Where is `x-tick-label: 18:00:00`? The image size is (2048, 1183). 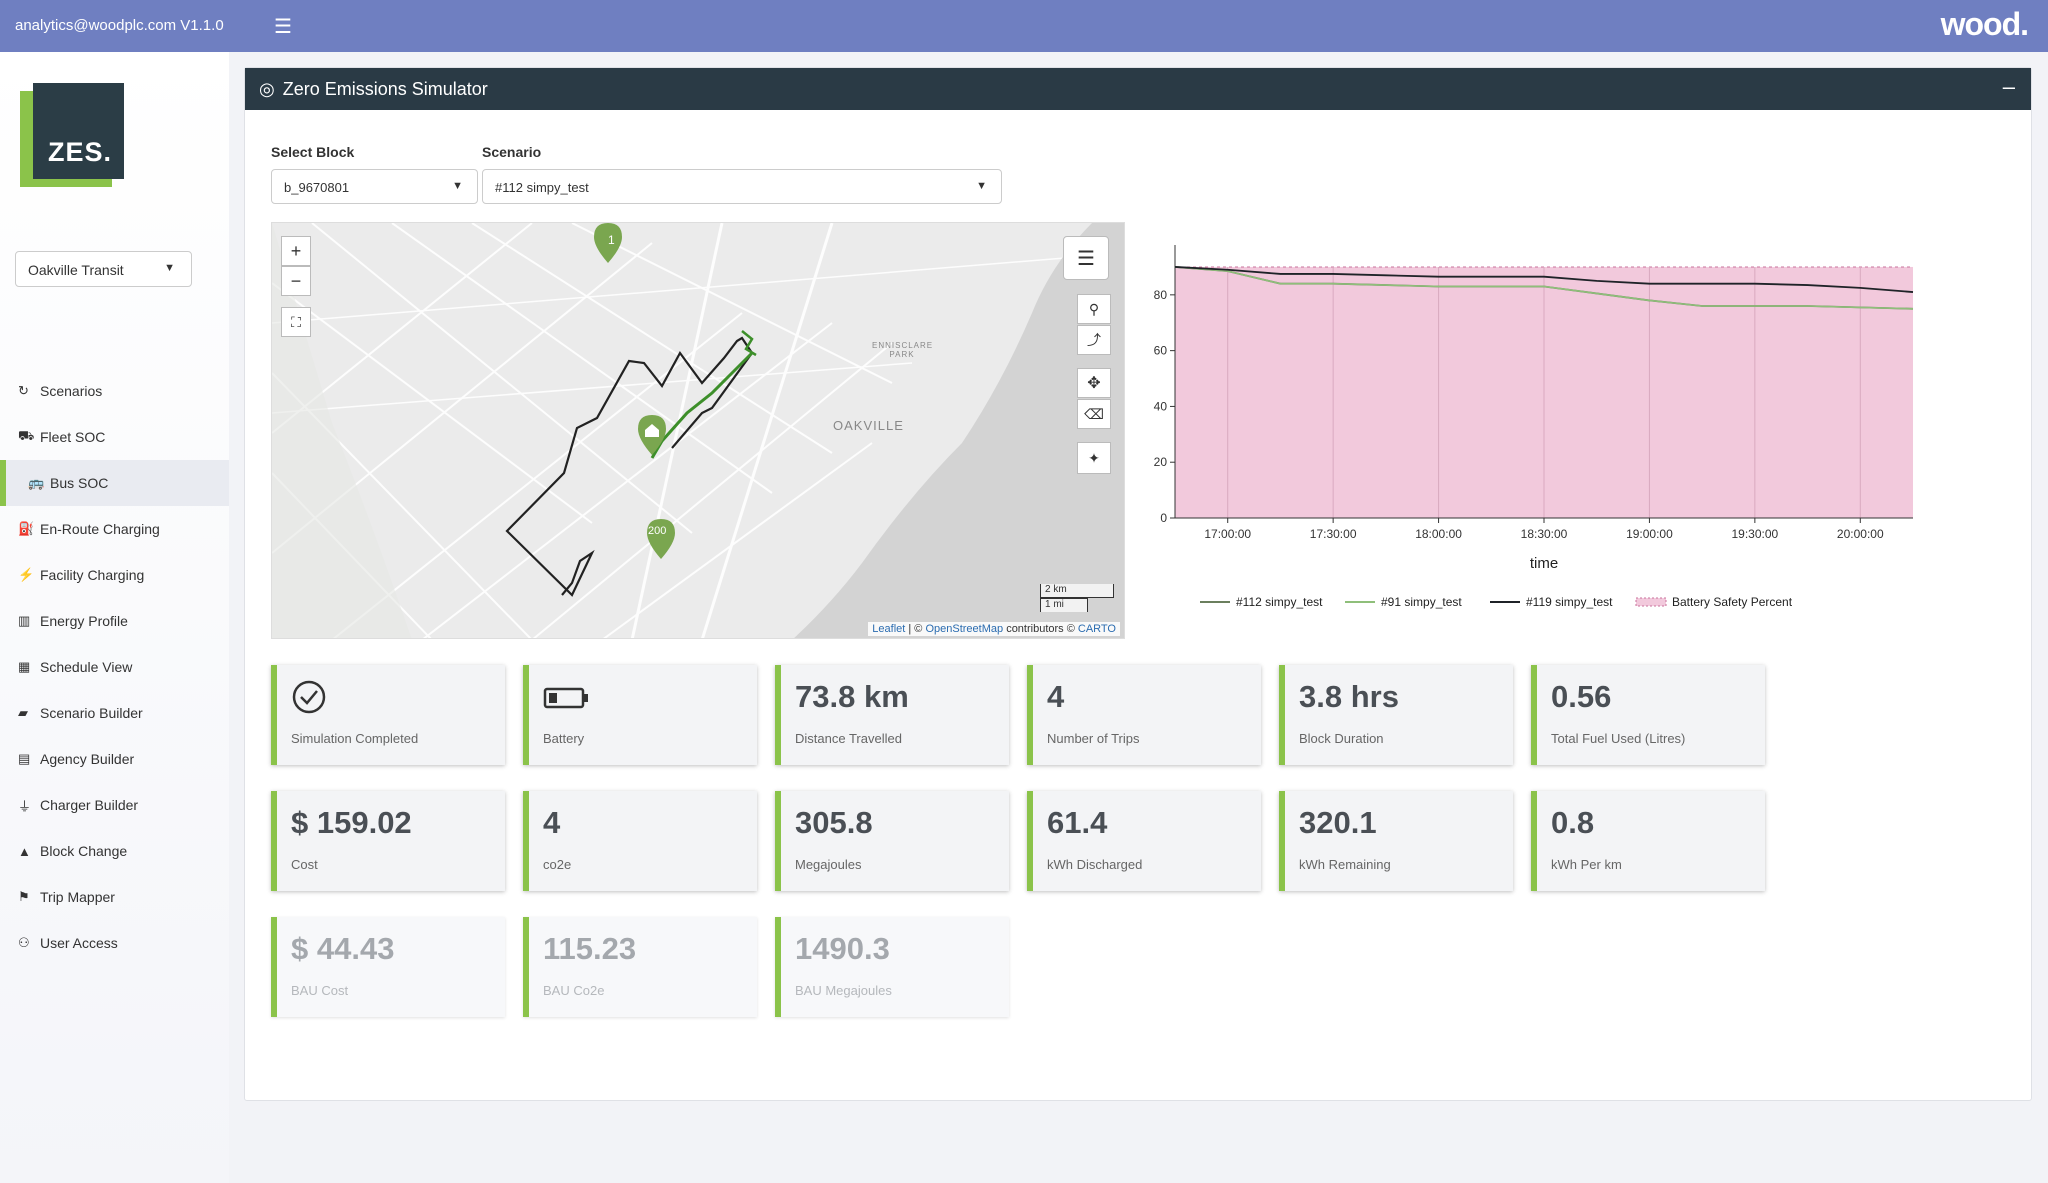
x-tick-label: 18:00:00 is located at coordinates (1438, 534).